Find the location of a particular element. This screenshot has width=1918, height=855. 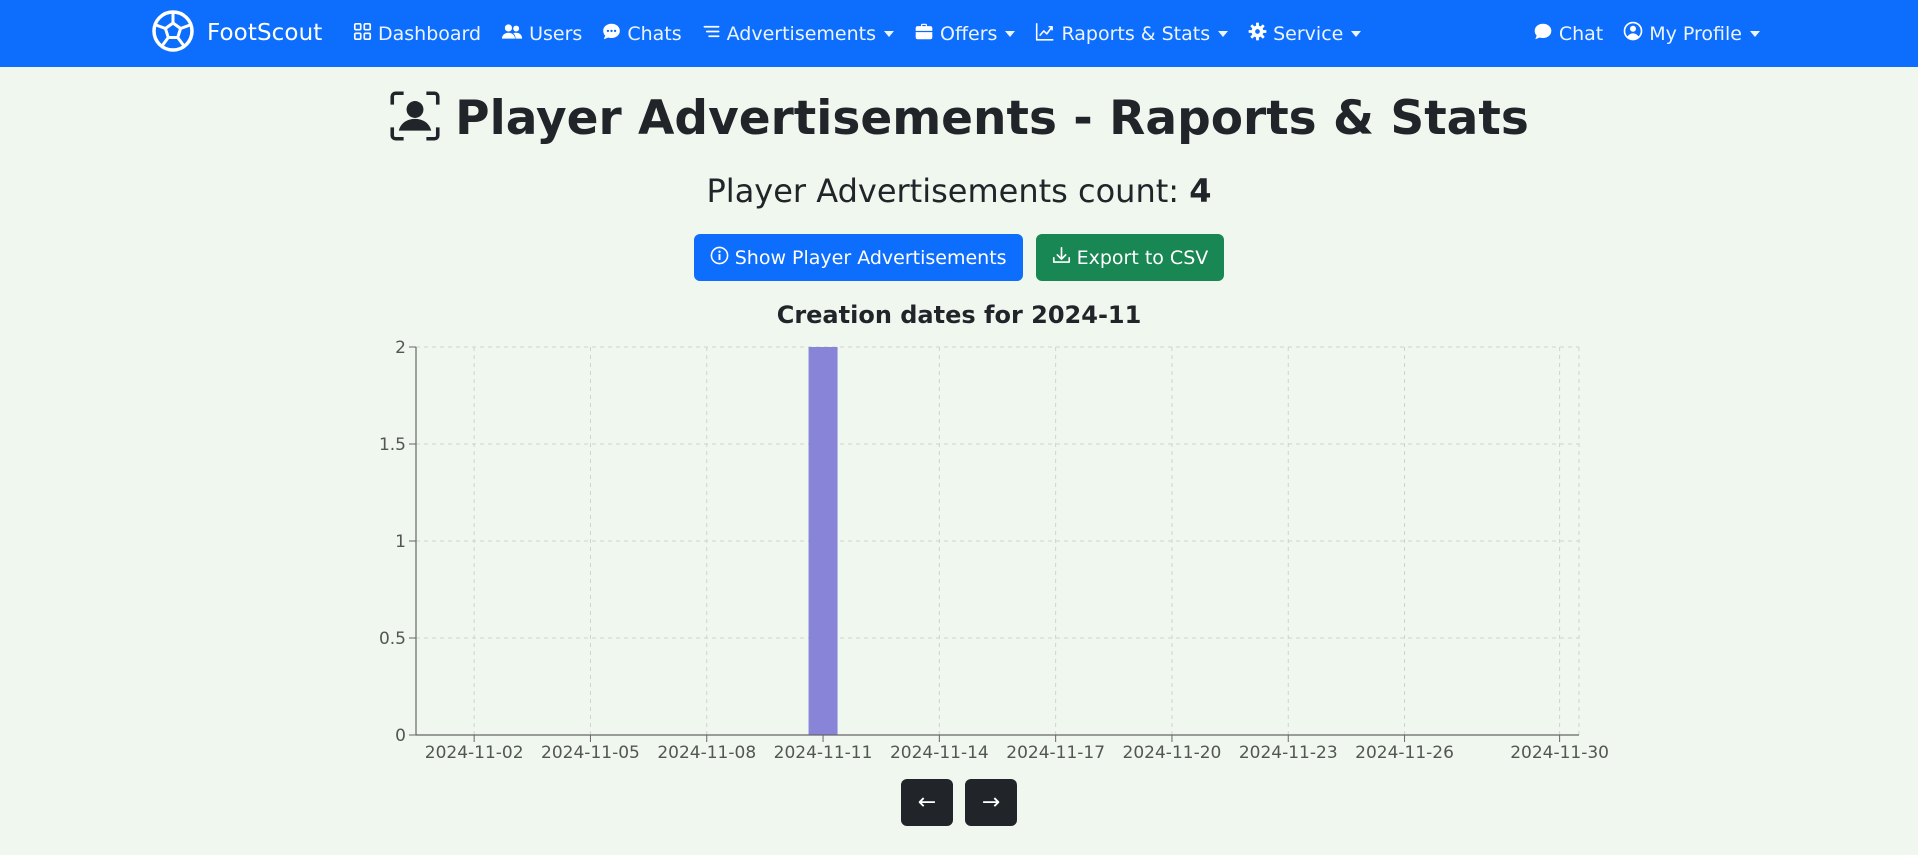

y-tick-label: 2 is located at coordinates (400, 348).